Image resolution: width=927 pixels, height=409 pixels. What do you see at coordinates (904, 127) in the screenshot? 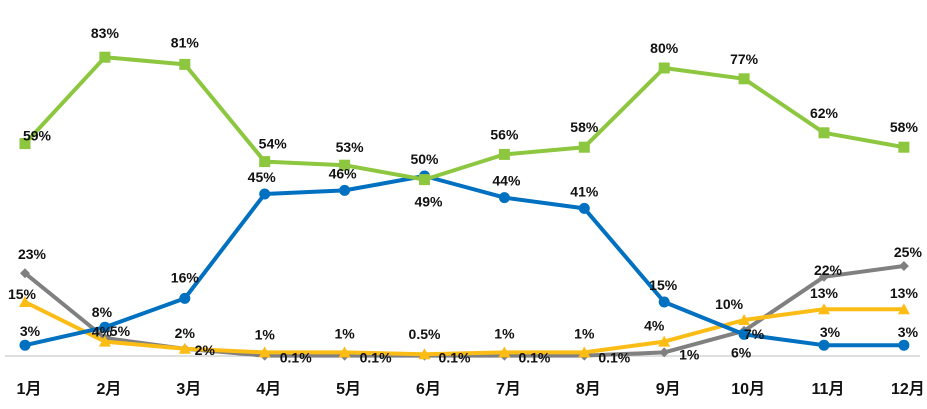
I see `series-green-label-12: 58%` at bounding box center [904, 127].